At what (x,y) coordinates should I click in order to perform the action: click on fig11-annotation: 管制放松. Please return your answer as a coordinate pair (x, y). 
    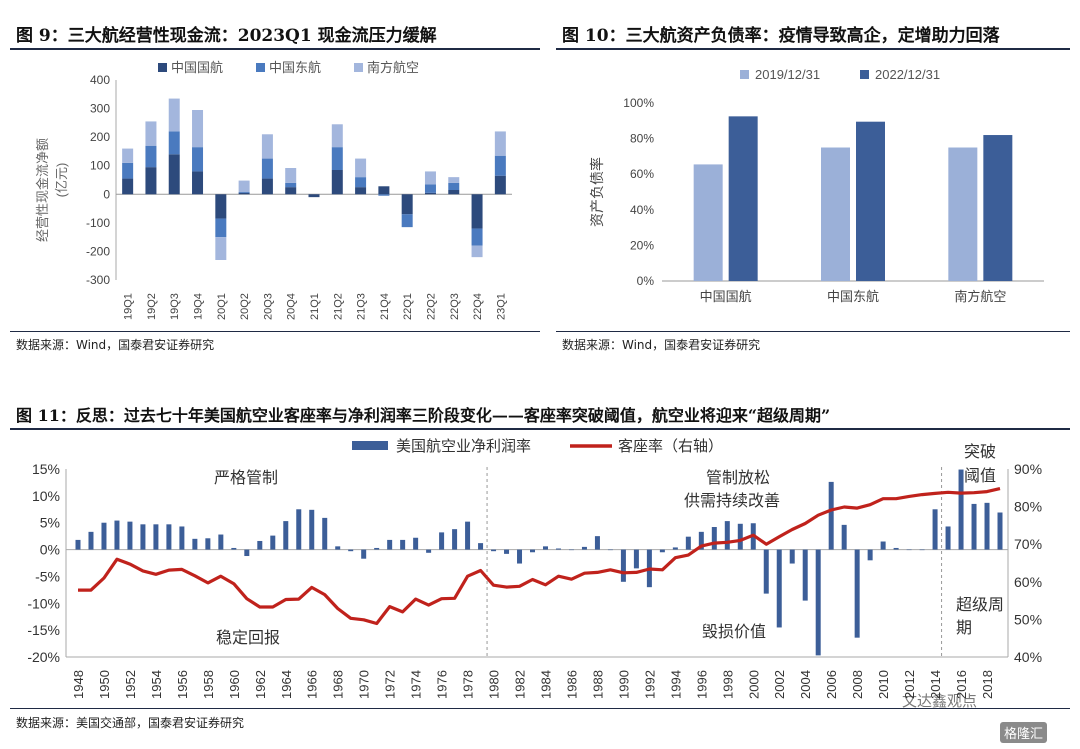
    Looking at the image, I should click on (738, 478).